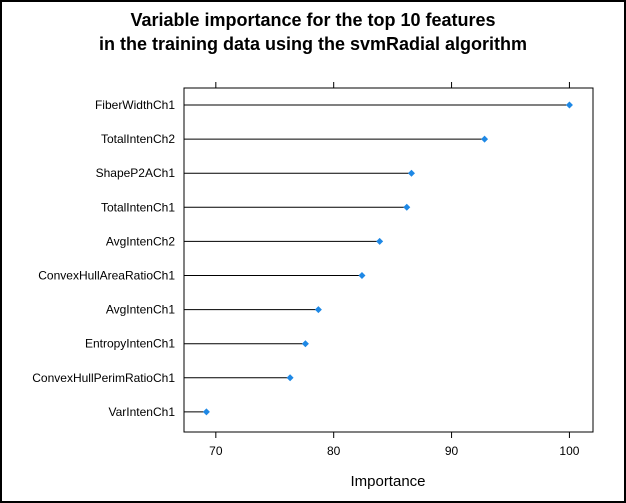 This screenshot has width=626, height=503. I want to click on category-label: AvgIntenCh1, so click(140, 310).